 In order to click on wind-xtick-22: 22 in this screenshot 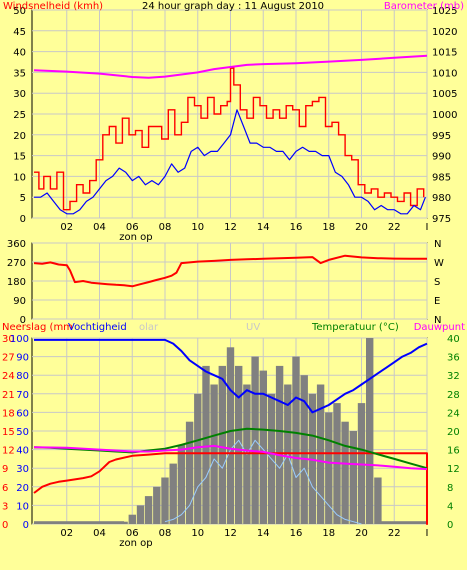, I will do `click(394, 227)`.